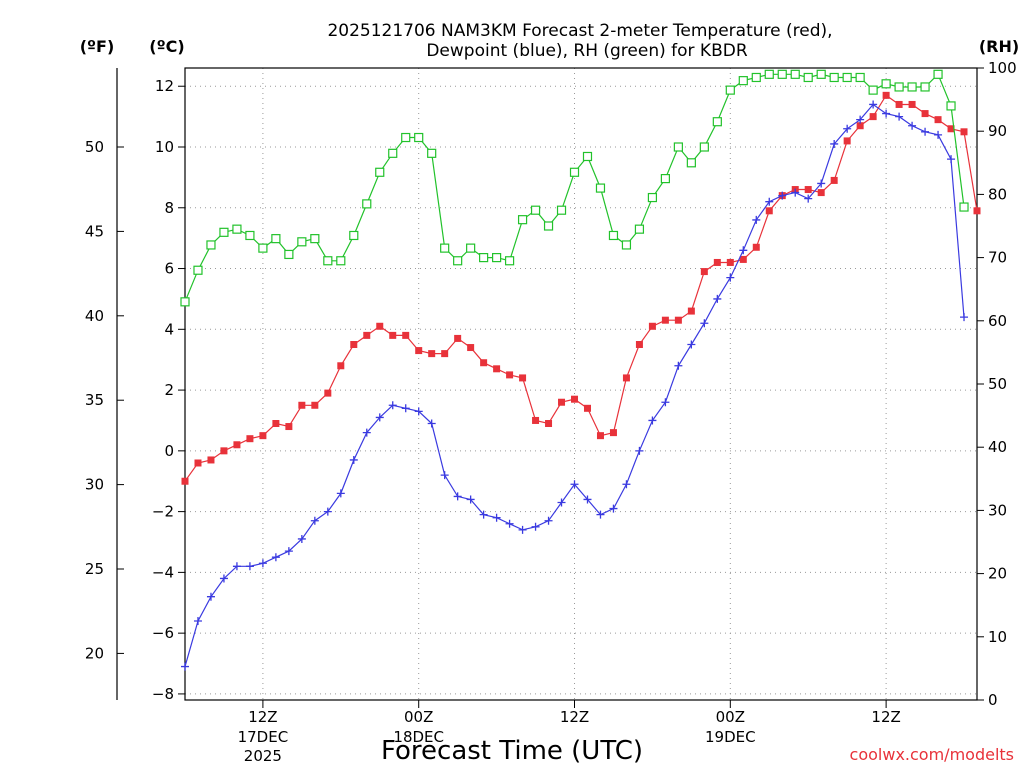 The height and width of the screenshot is (768, 1024). What do you see at coordinates (997, 510) in the screenshot?
I see `rh-tick-label: 30` at bounding box center [997, 510].